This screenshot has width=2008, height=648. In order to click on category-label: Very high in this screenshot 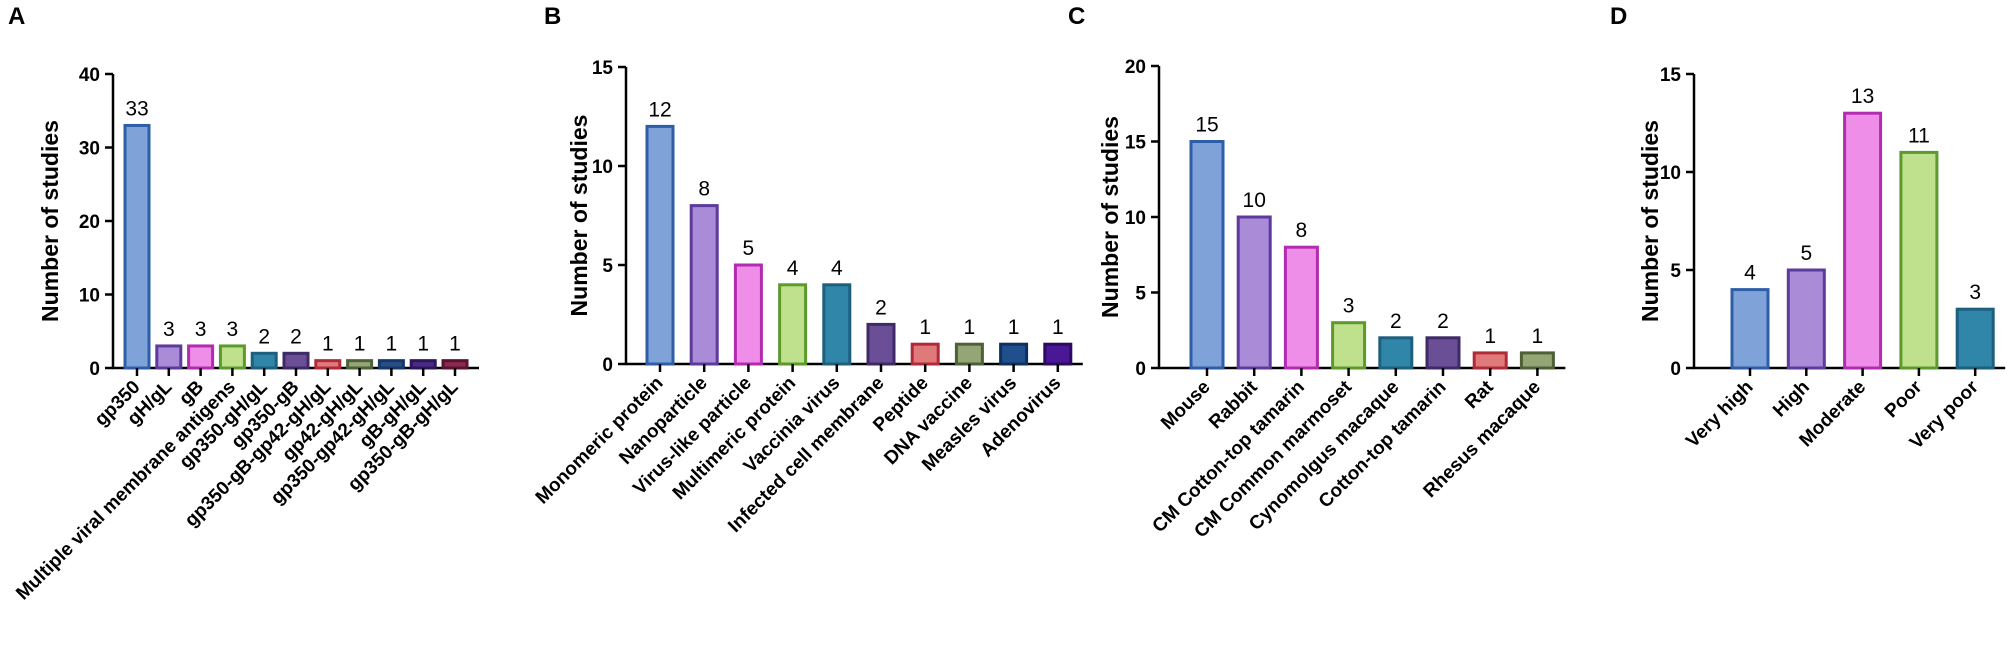, I will do `click(1719, 414)`.